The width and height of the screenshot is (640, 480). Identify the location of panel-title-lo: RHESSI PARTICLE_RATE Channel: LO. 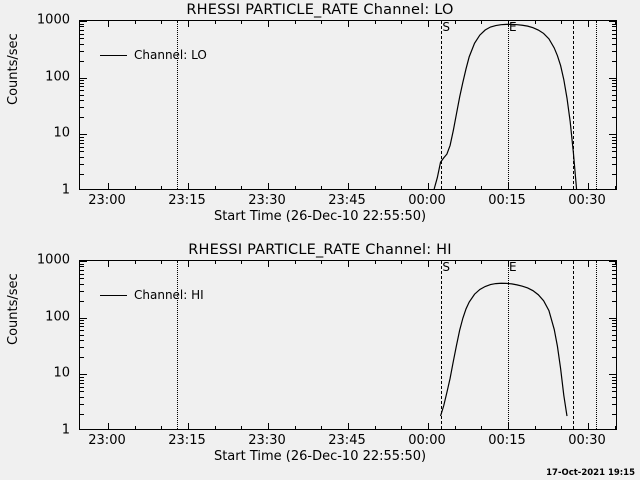
(320, 10).